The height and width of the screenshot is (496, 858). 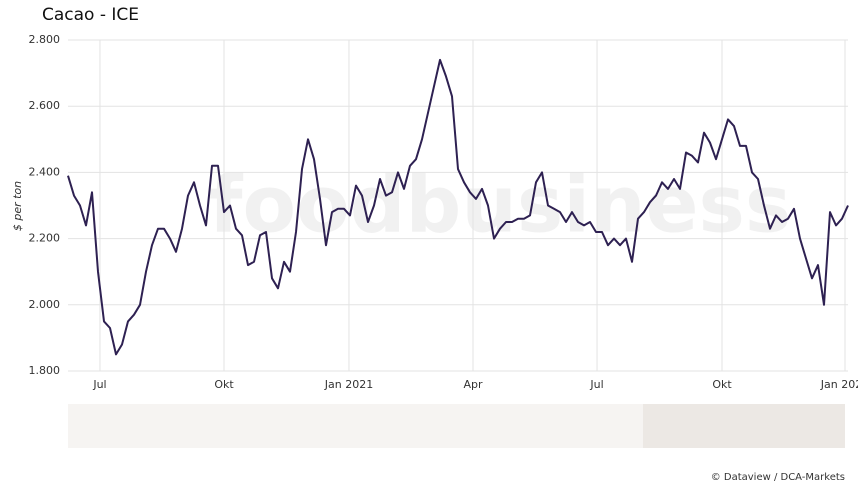 What do you see at coordinates (348, 384) in the screenshot?
I see `x-tick-label: Jan 2021` at bounding box center [348, 384].